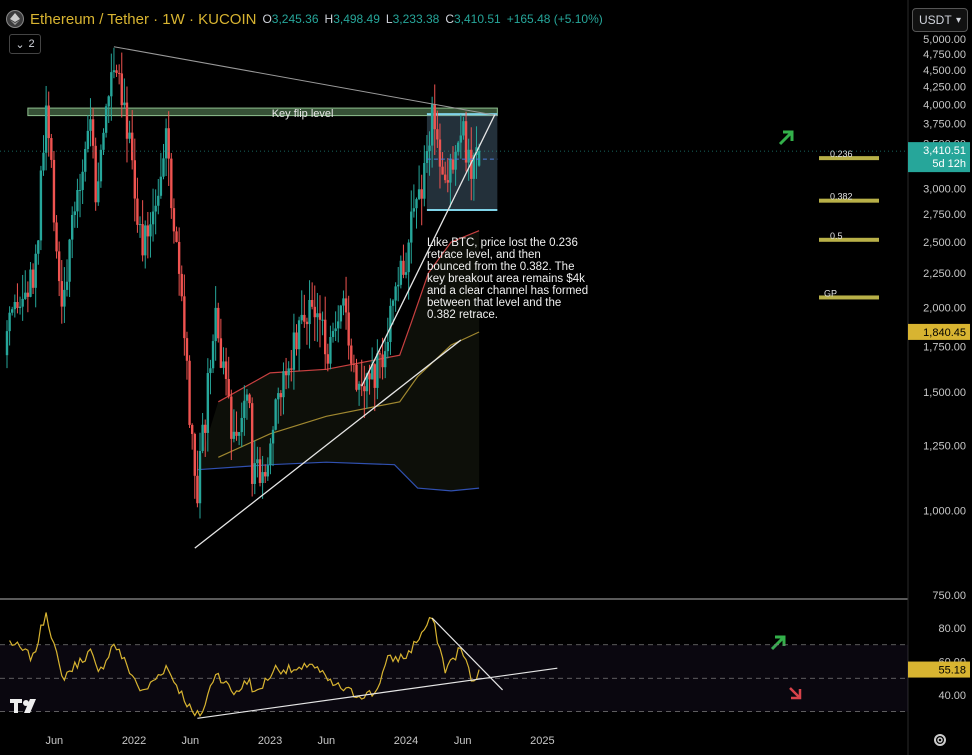  I want to click on symbol-title: Ethereum / Tether · 1W · KUCOIN, so click(143, 19).